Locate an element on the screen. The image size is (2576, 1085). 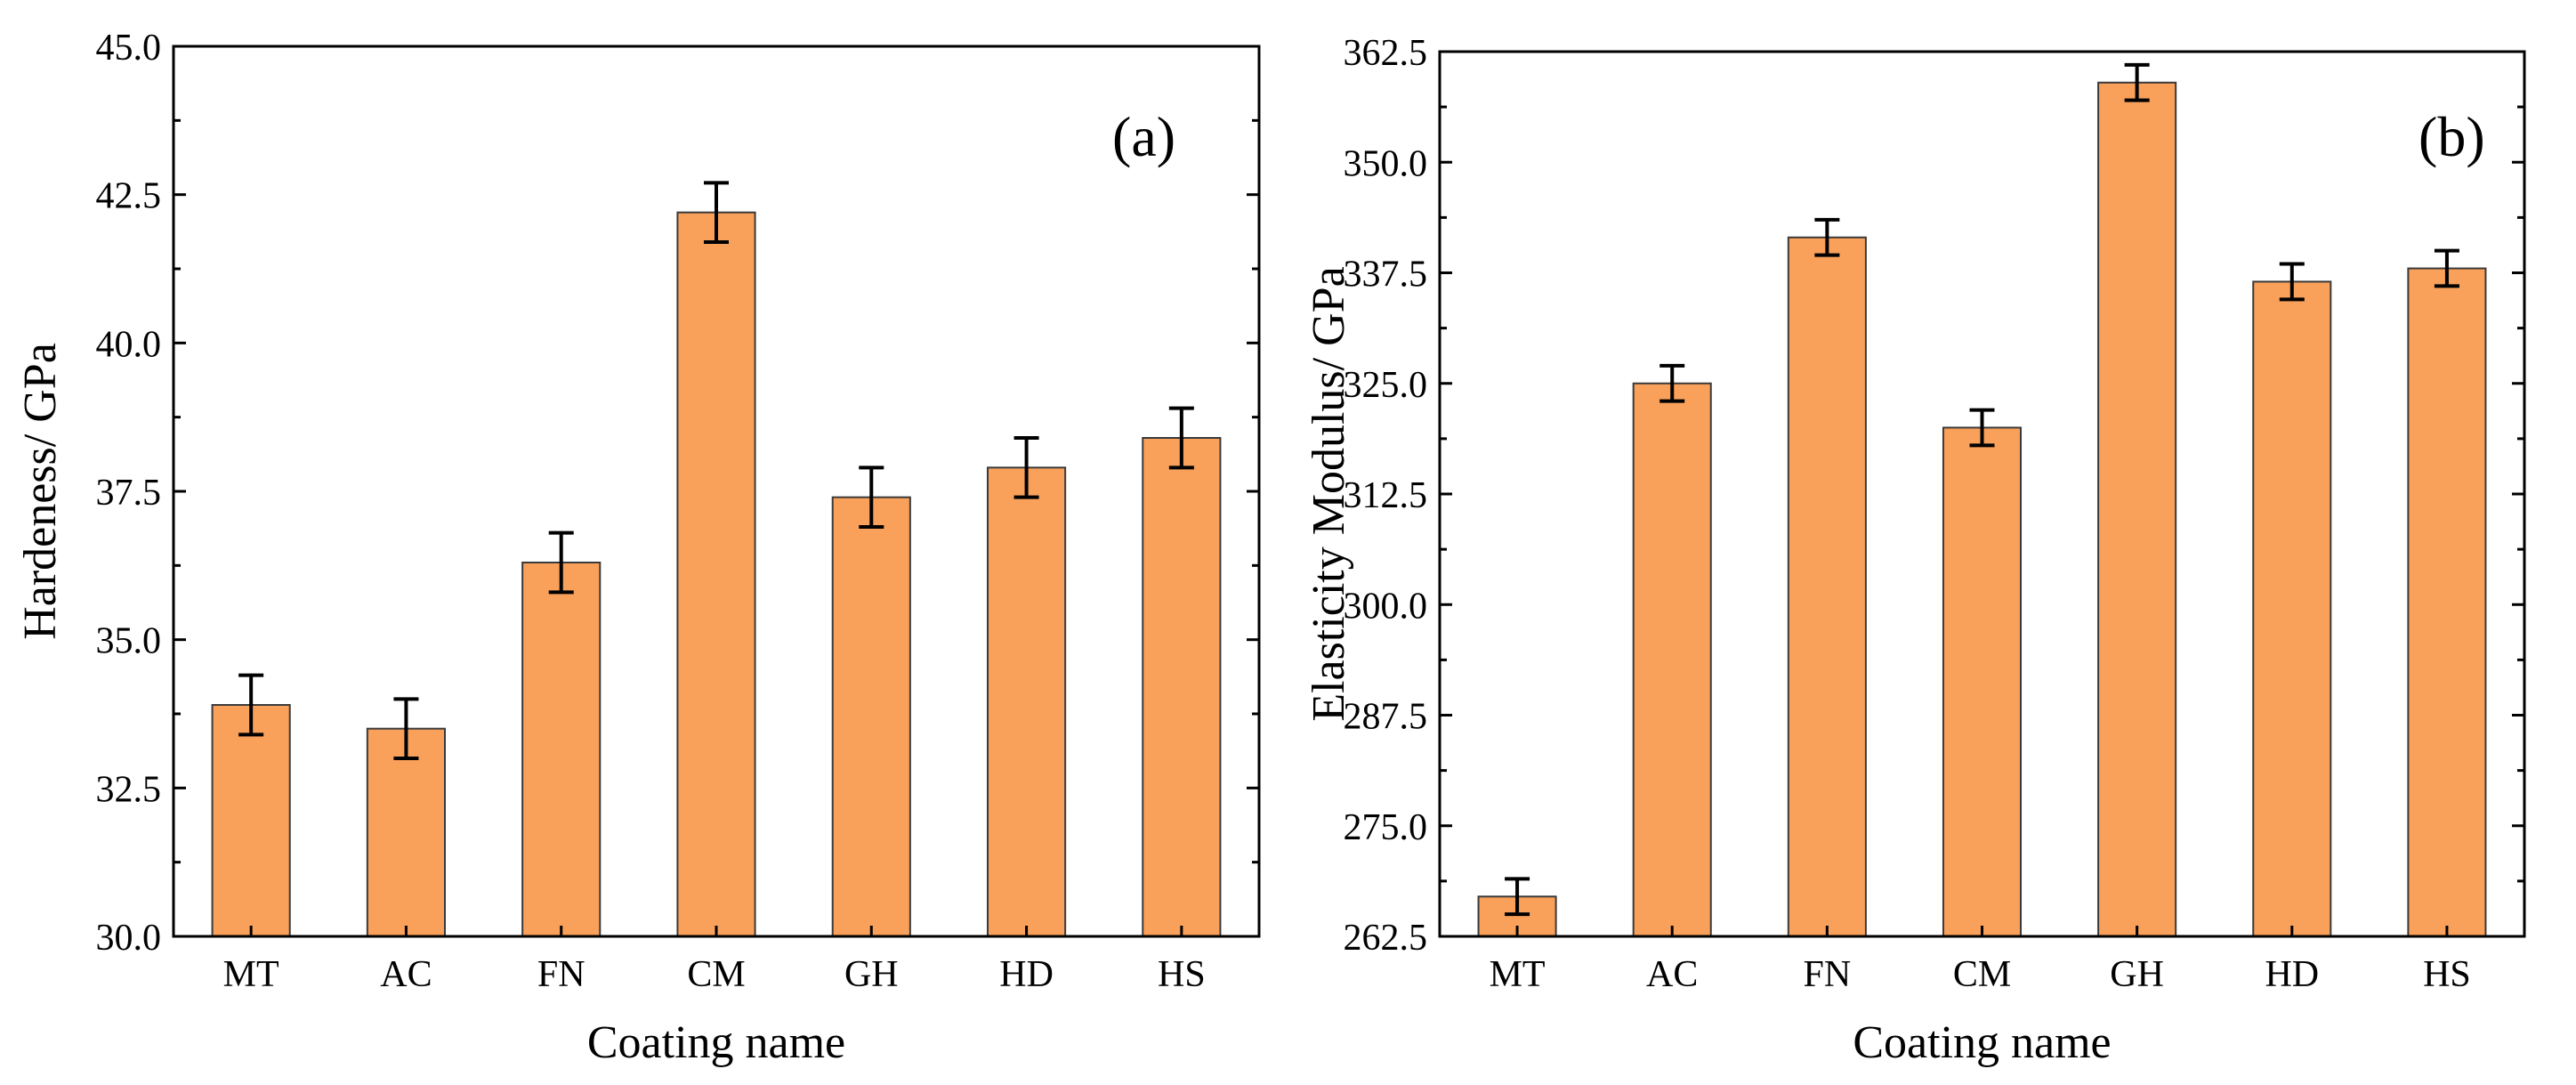
y-tick-label: 337.5 is located at coordinates (1386, 275).